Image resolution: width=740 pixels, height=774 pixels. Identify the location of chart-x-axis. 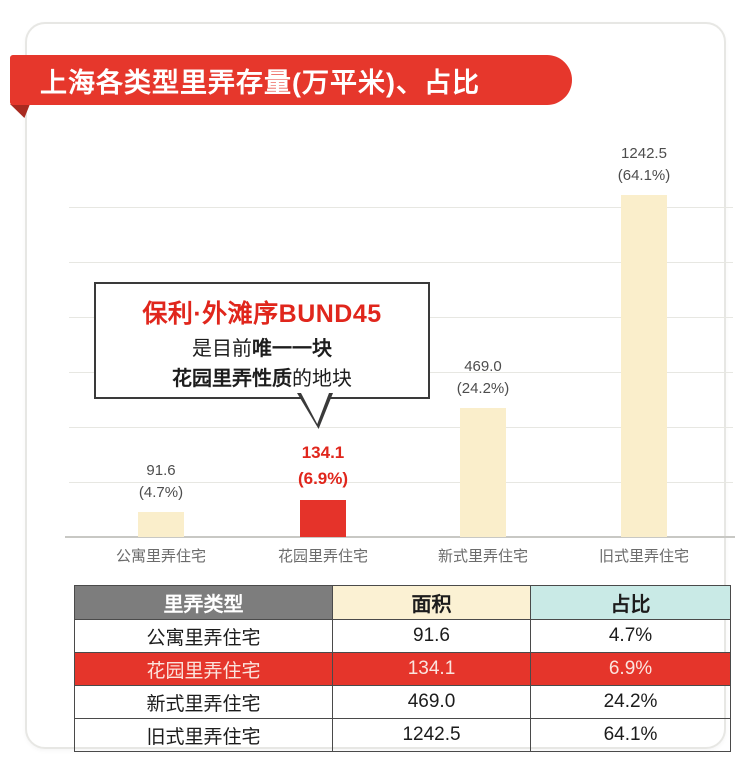
(400, 537).